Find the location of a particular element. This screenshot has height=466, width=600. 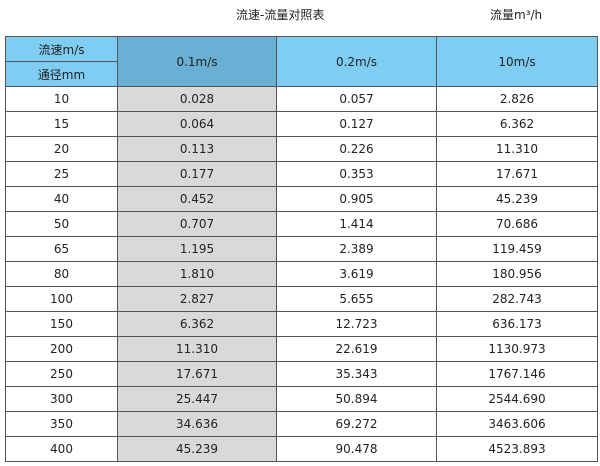

diameter-cell: 15 is located at coordinates (61, 124).